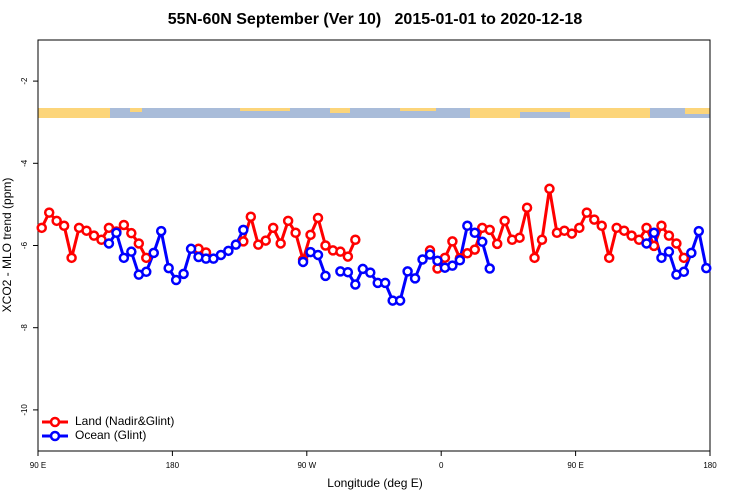 Image resolution: width=750 pixels, height=500 pixels. Describe the element at coordinates (441, 465) in the screenshot. I see `x-tick-label: 0` at that location.